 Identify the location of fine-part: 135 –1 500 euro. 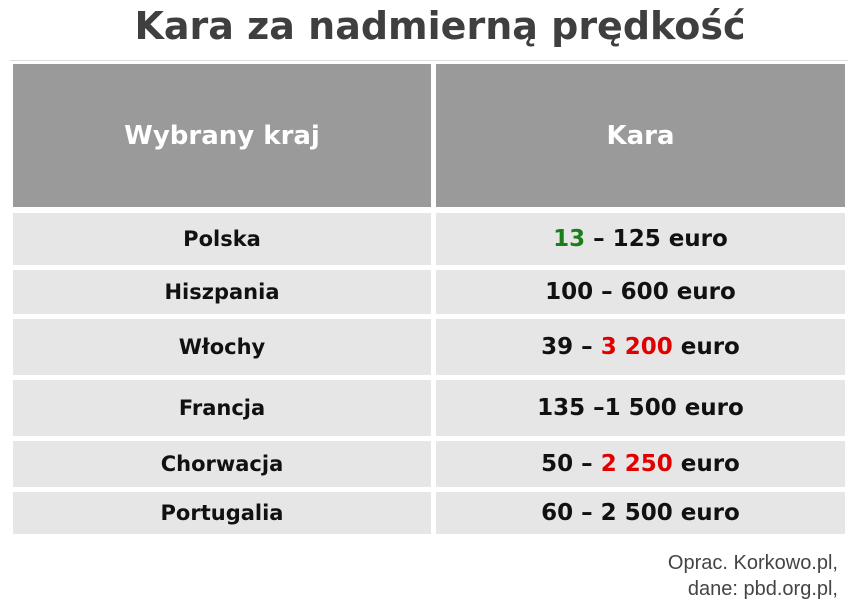
(640, 408).